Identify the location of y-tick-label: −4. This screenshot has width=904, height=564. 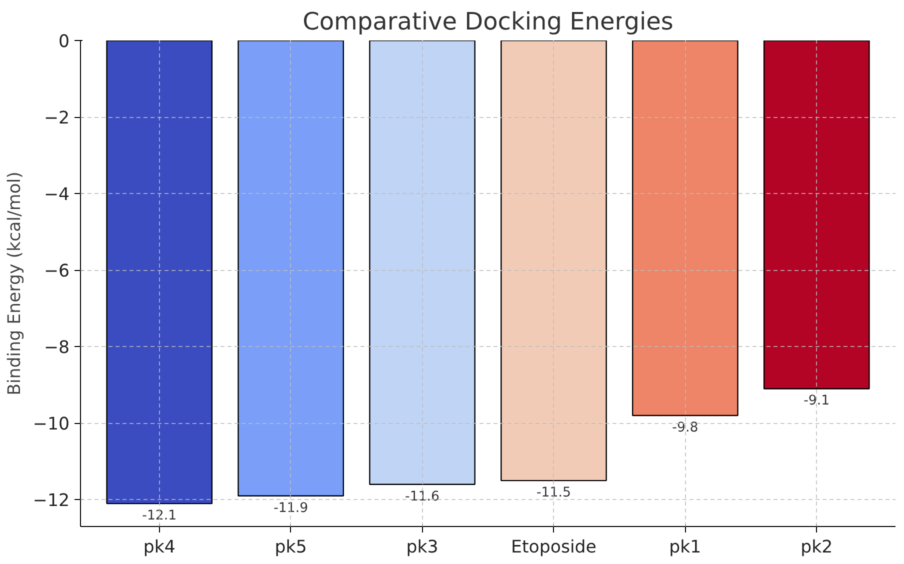
(57, 195).